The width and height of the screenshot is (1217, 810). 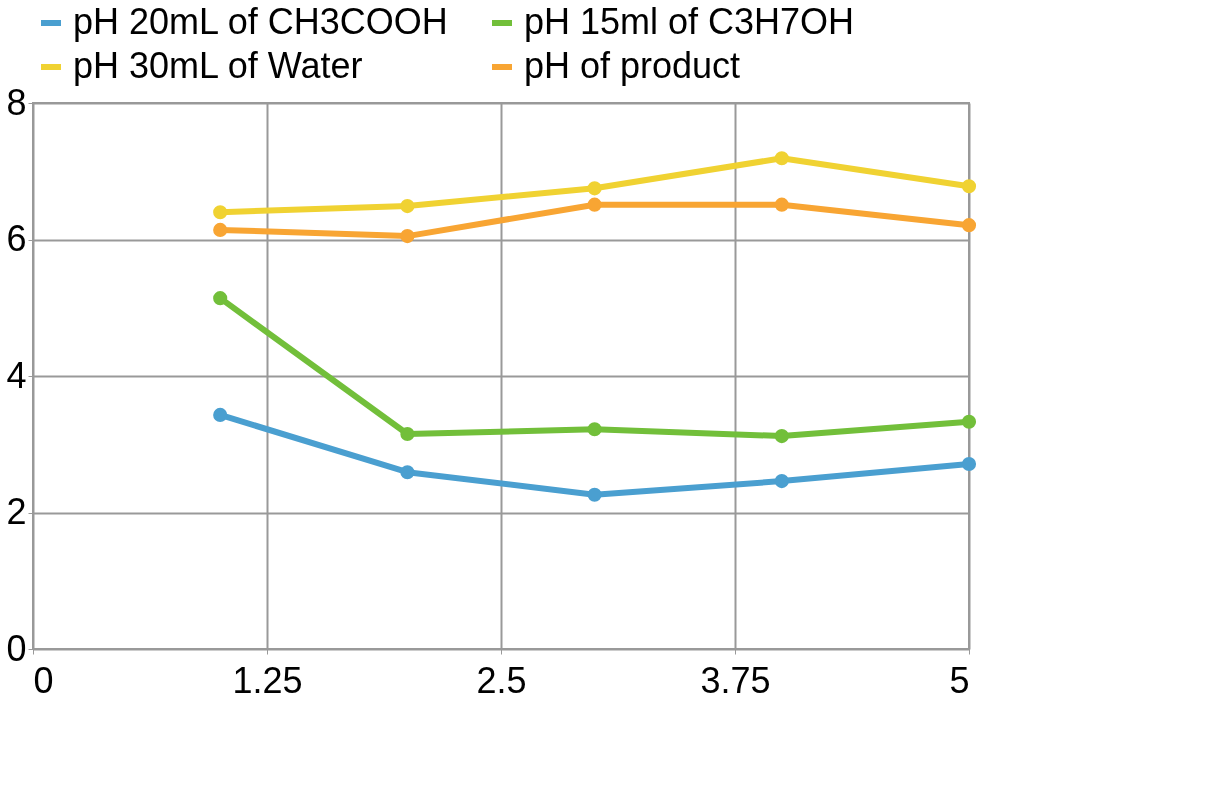 What do you see at coordinates (16, 375) in the screenshot?
I see `y-tick-label: 4` at bounding box center [16, 375].